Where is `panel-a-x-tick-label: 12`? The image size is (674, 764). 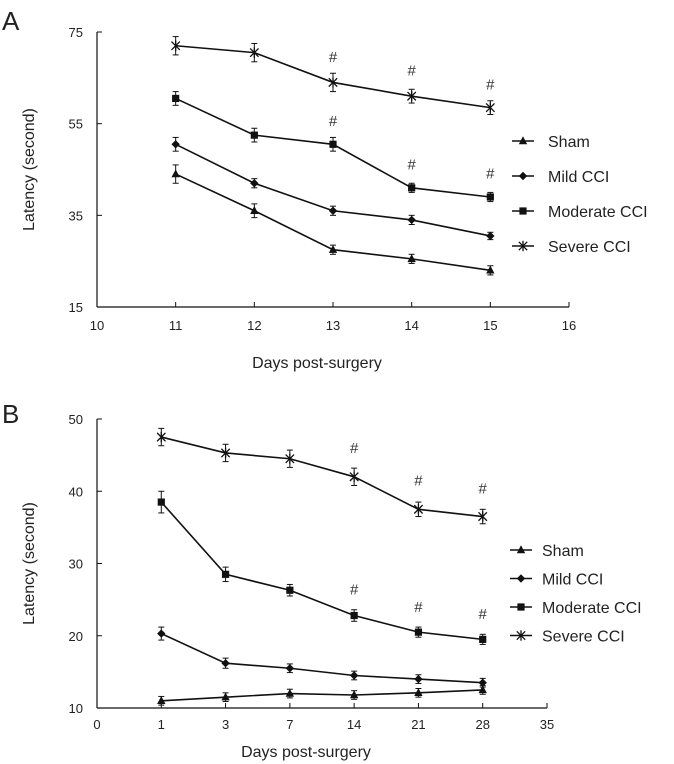
panel-a-x-tick-label: 12 is located at coordinates (254, 325).